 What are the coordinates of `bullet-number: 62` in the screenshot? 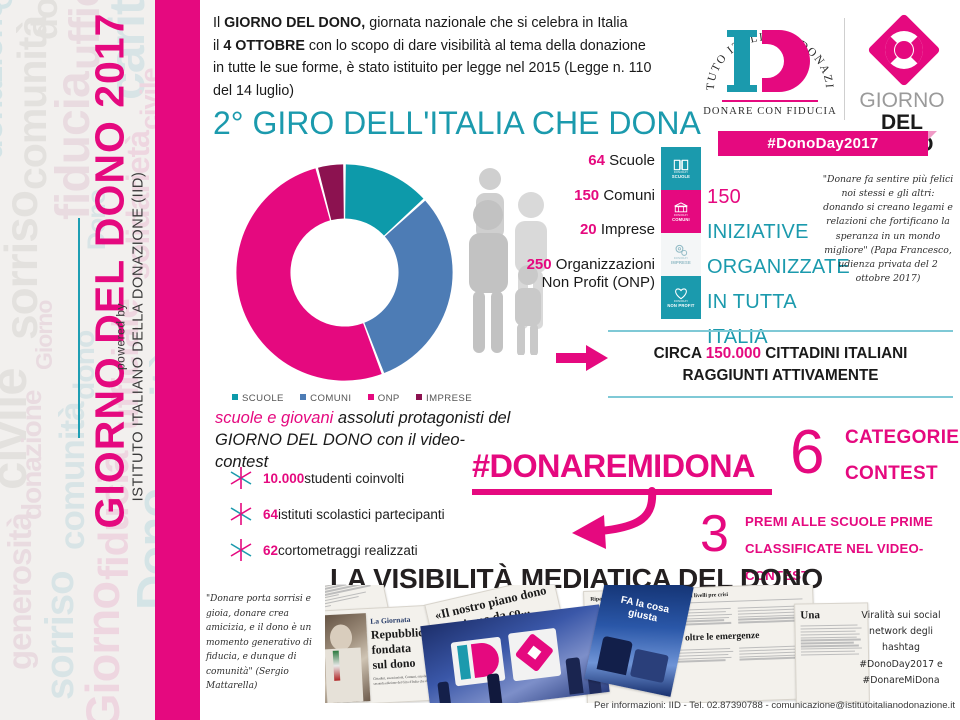 It's located at (271, 550).